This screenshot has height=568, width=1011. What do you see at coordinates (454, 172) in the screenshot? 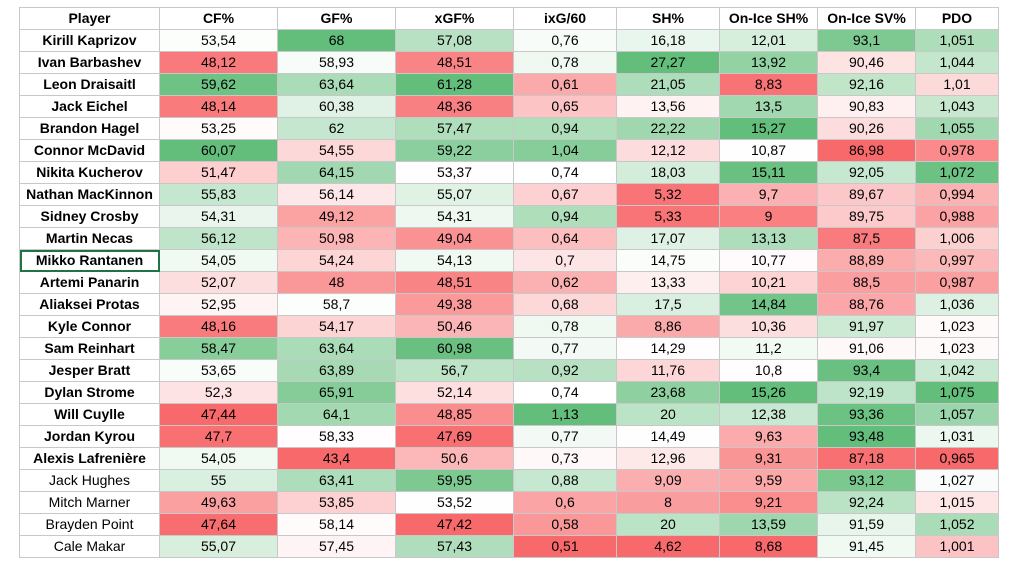
I see `xgf-pct-cell: 53,37` at bounding box center [454, 172].